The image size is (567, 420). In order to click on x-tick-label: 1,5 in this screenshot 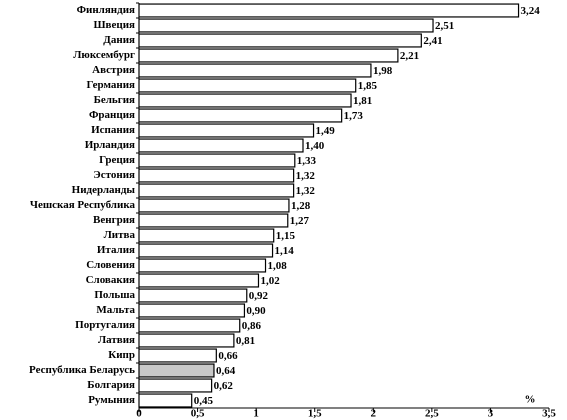, I will do `click(315, 414)`.